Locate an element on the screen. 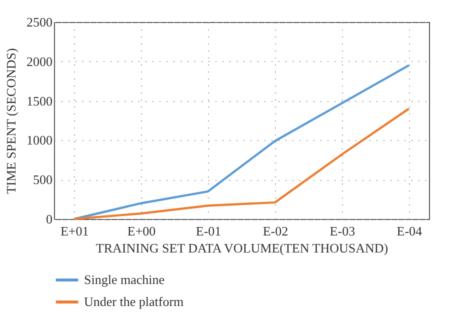 The height and width of the screenshot is (327, 474). x-tick-label: E+01 is located at coordinates (74, 231).